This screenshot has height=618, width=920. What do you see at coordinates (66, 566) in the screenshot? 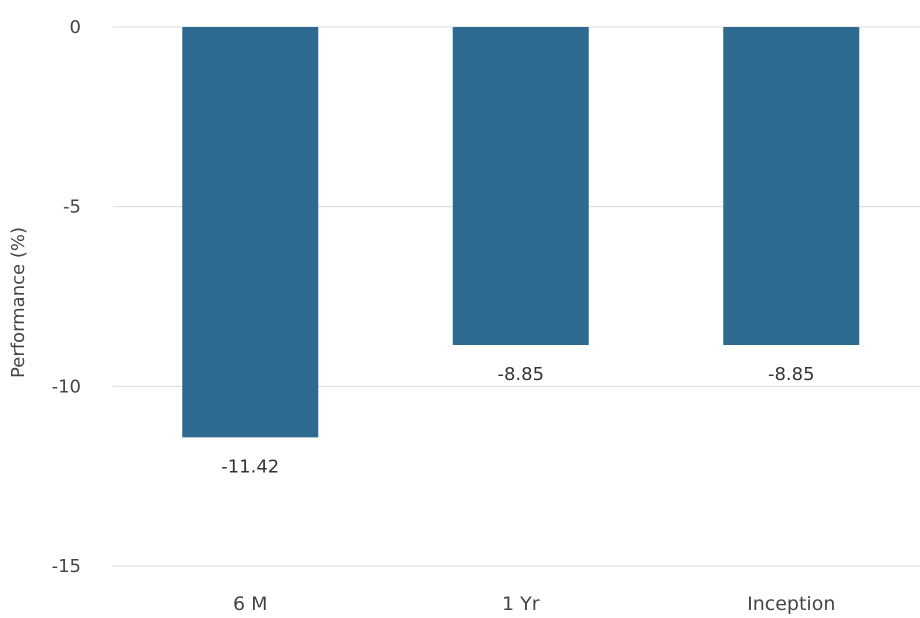
I see `y-tick-label: -15` at bounding box center [66, 566].